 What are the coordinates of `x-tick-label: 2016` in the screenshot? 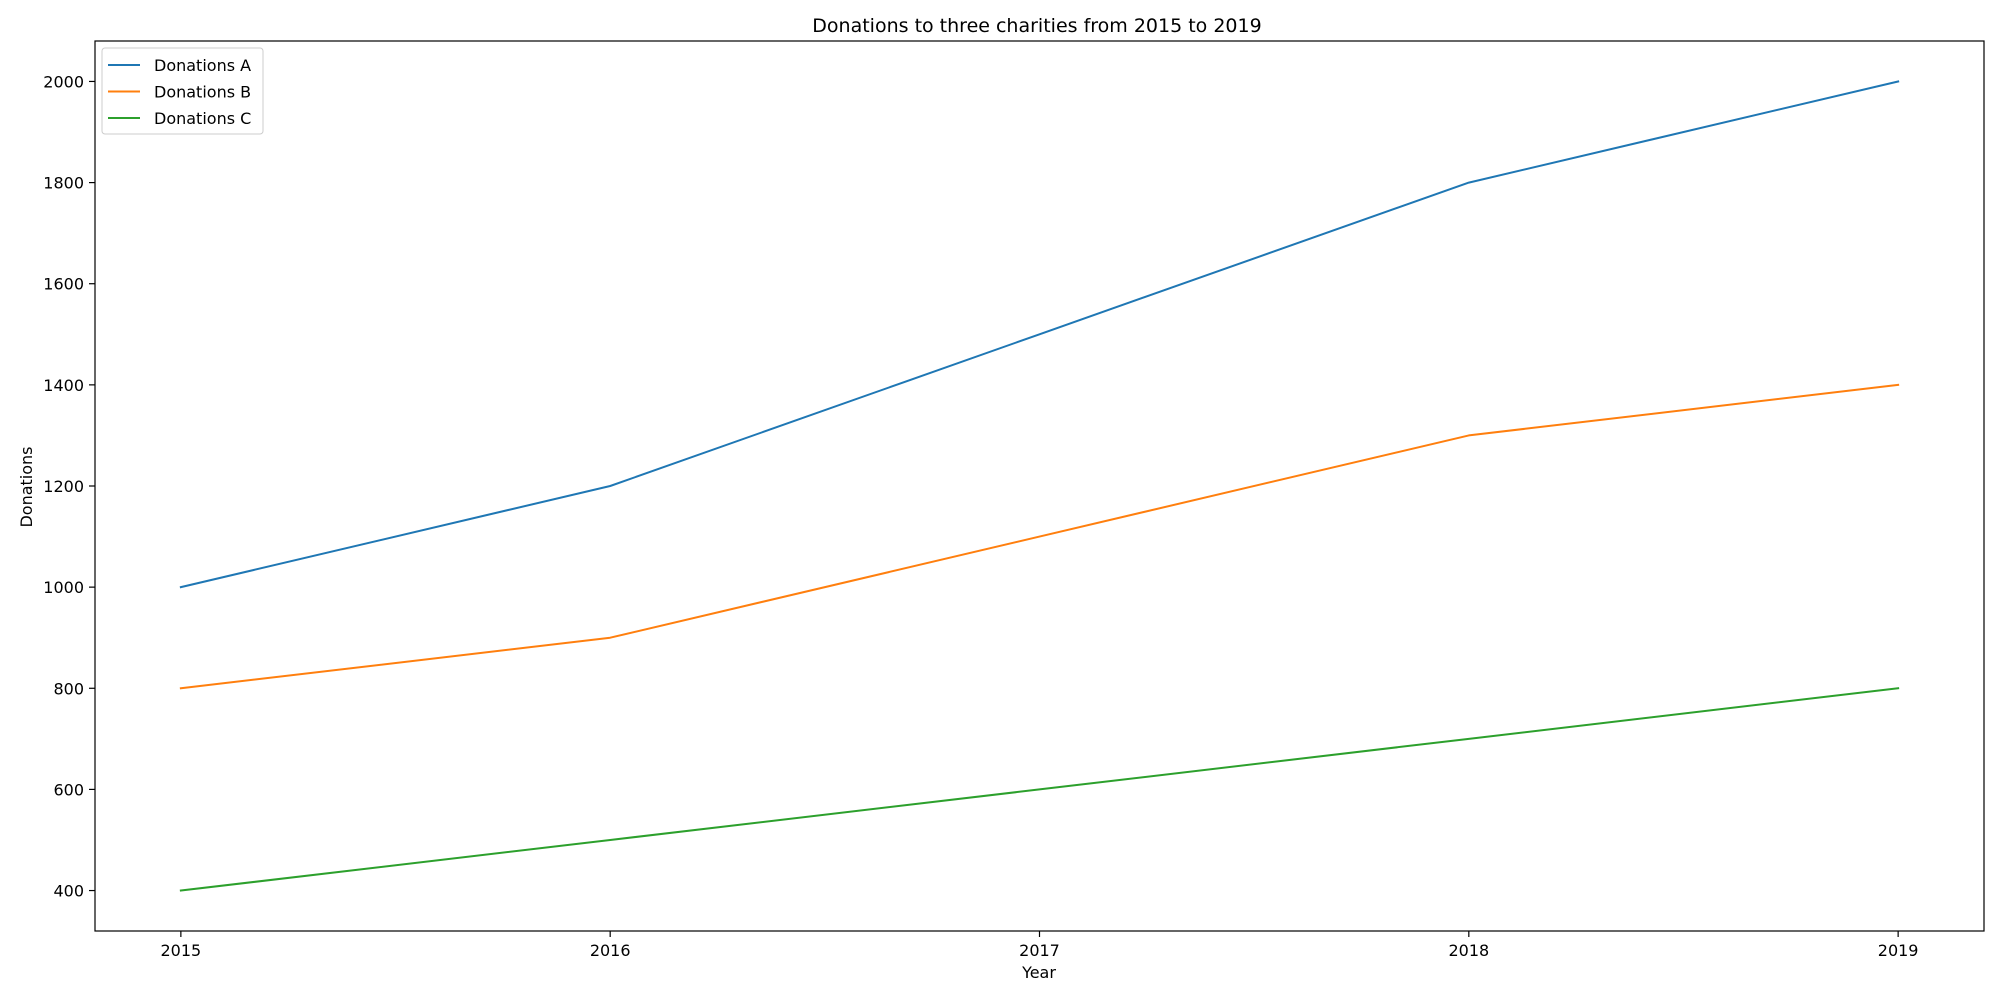 It's located at (610, 950).